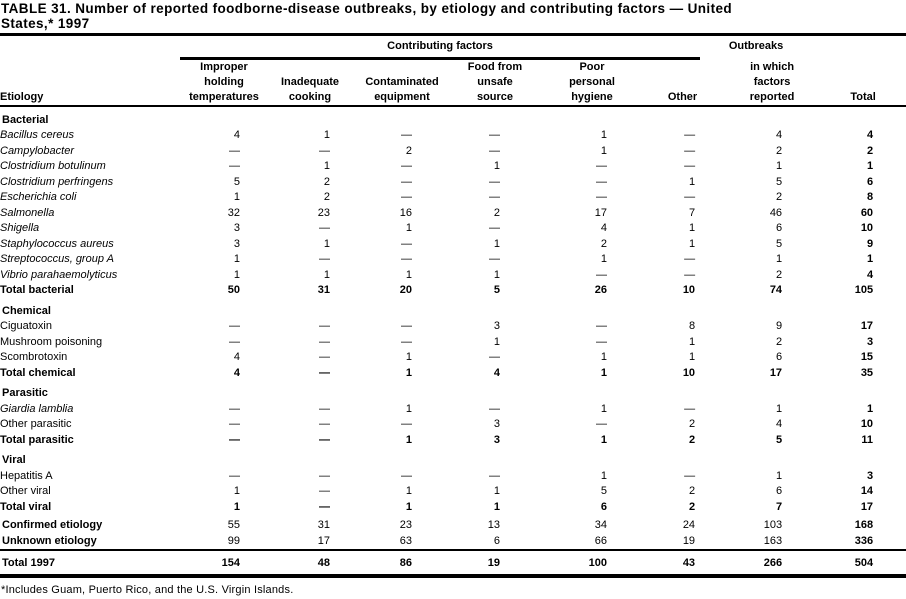 The height and width of the screenshot is (599, 906). I want to click on table-row: Shigella 3 — 1 — 4 1 6 10, so click(453, 229).